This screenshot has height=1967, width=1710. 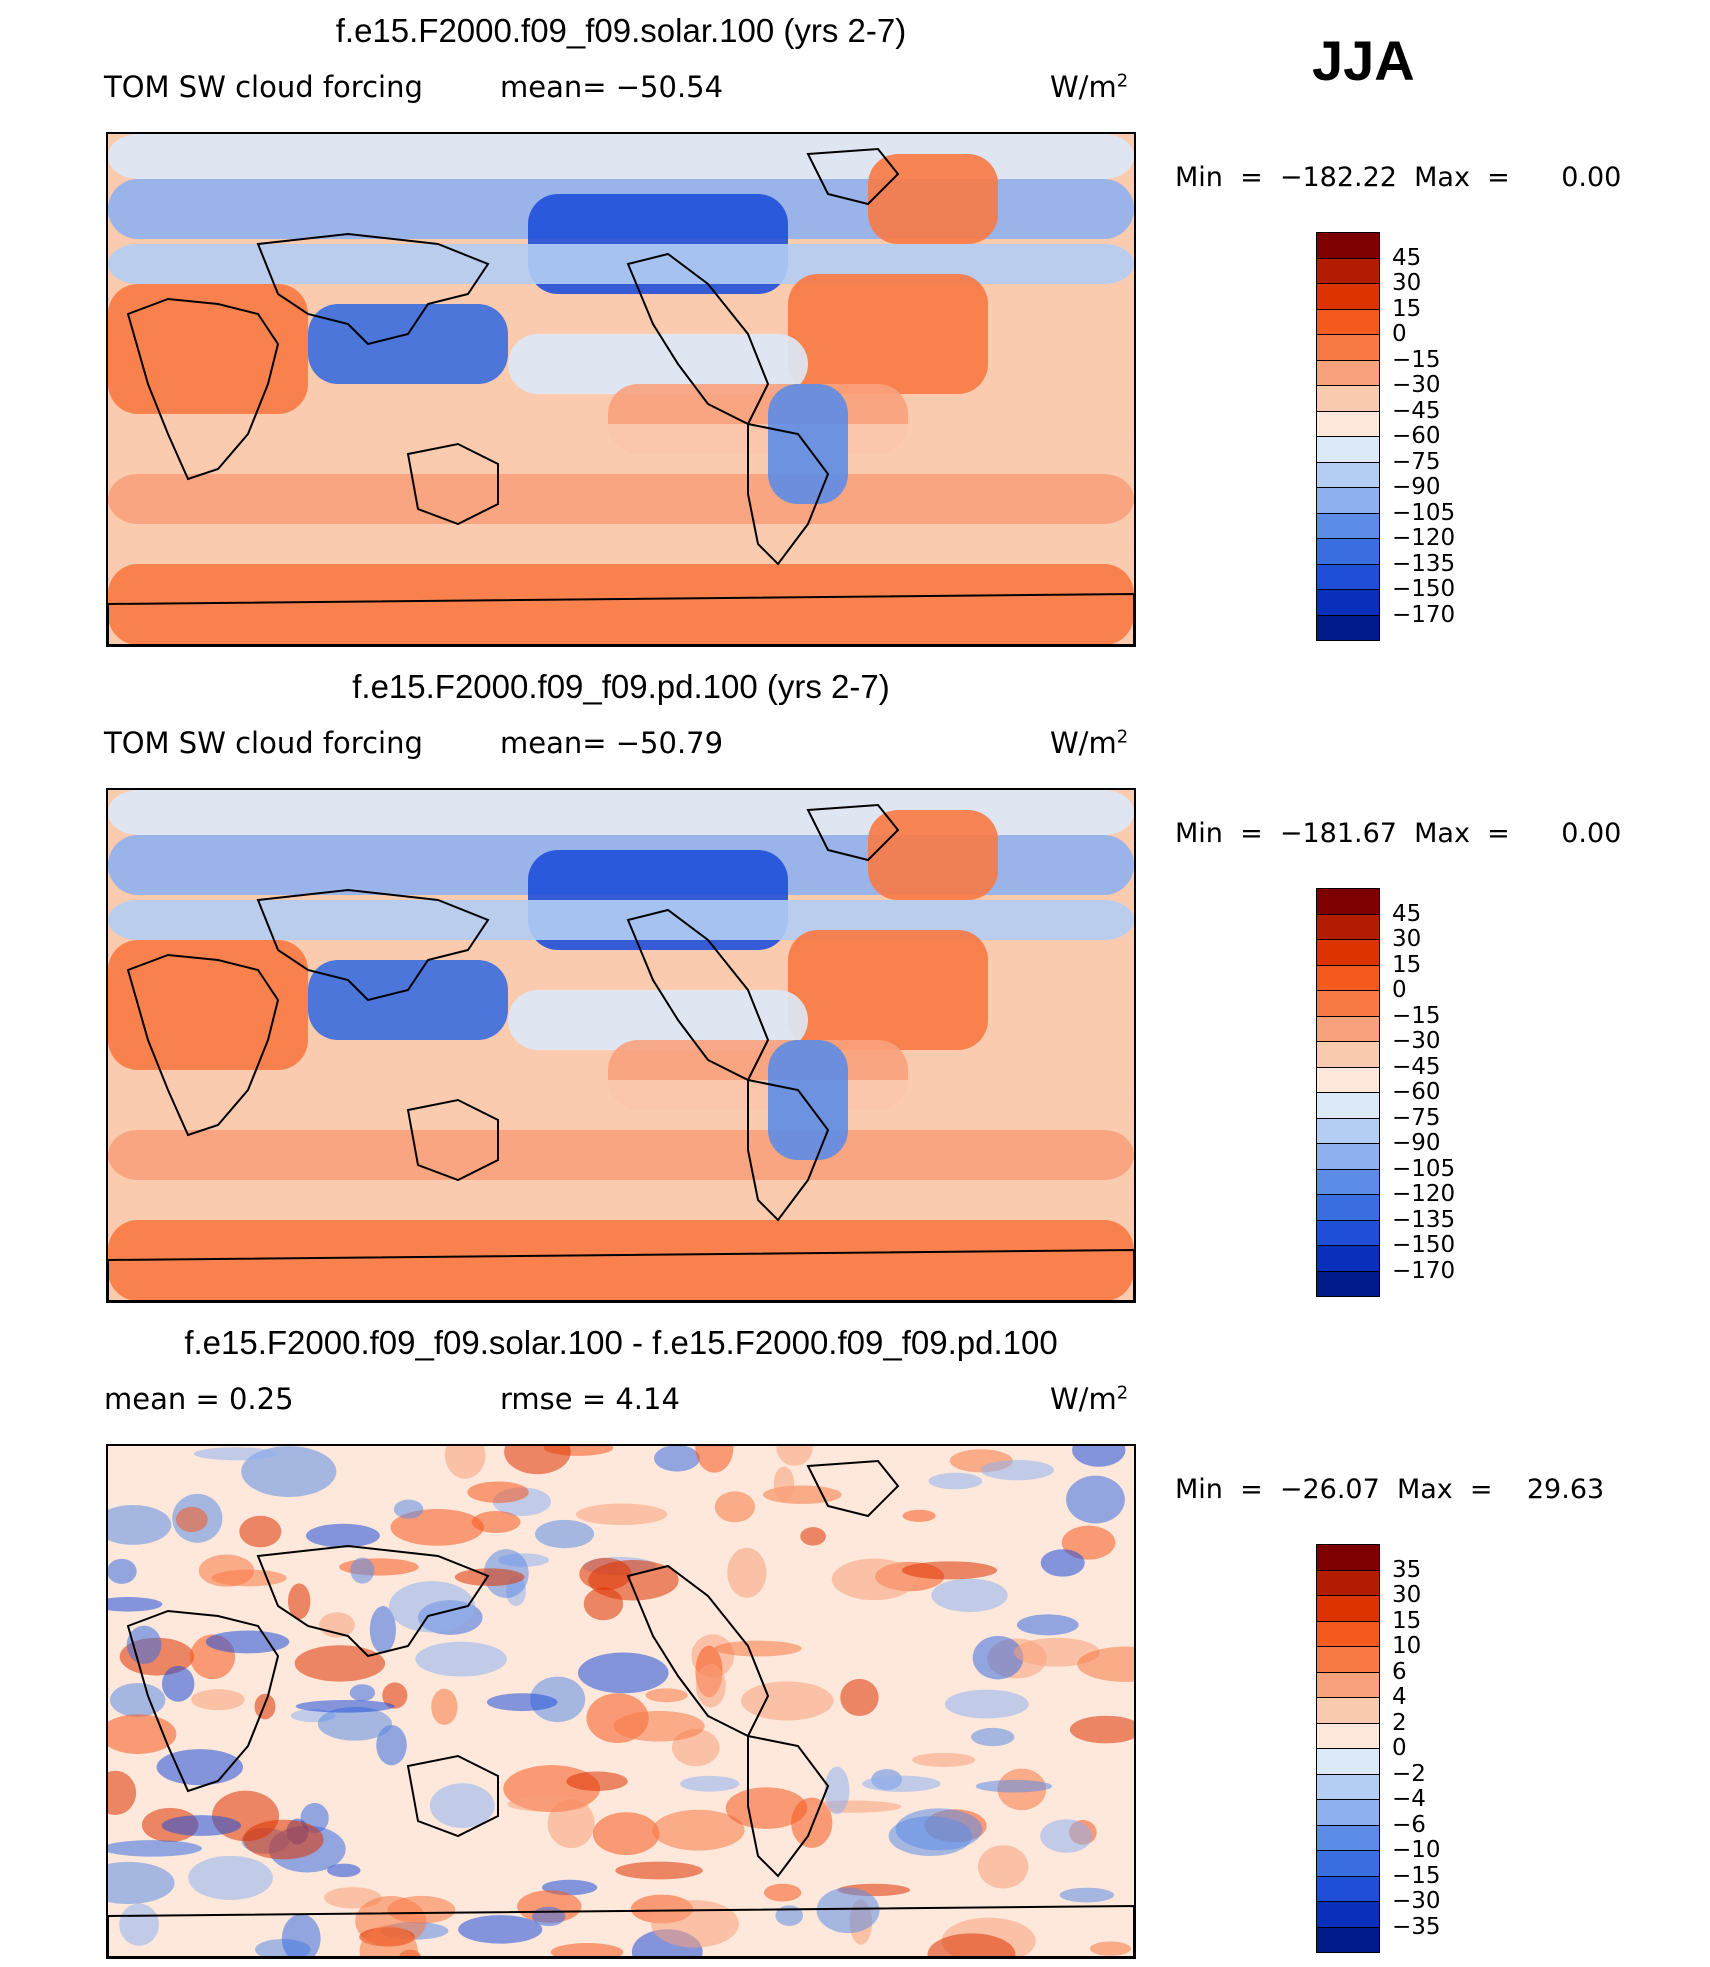 What do you see at coordinates (1407, 1569) in the screenshot?
I see `colorbar-tick-label: 35` at bounding box center [1407, 1569].